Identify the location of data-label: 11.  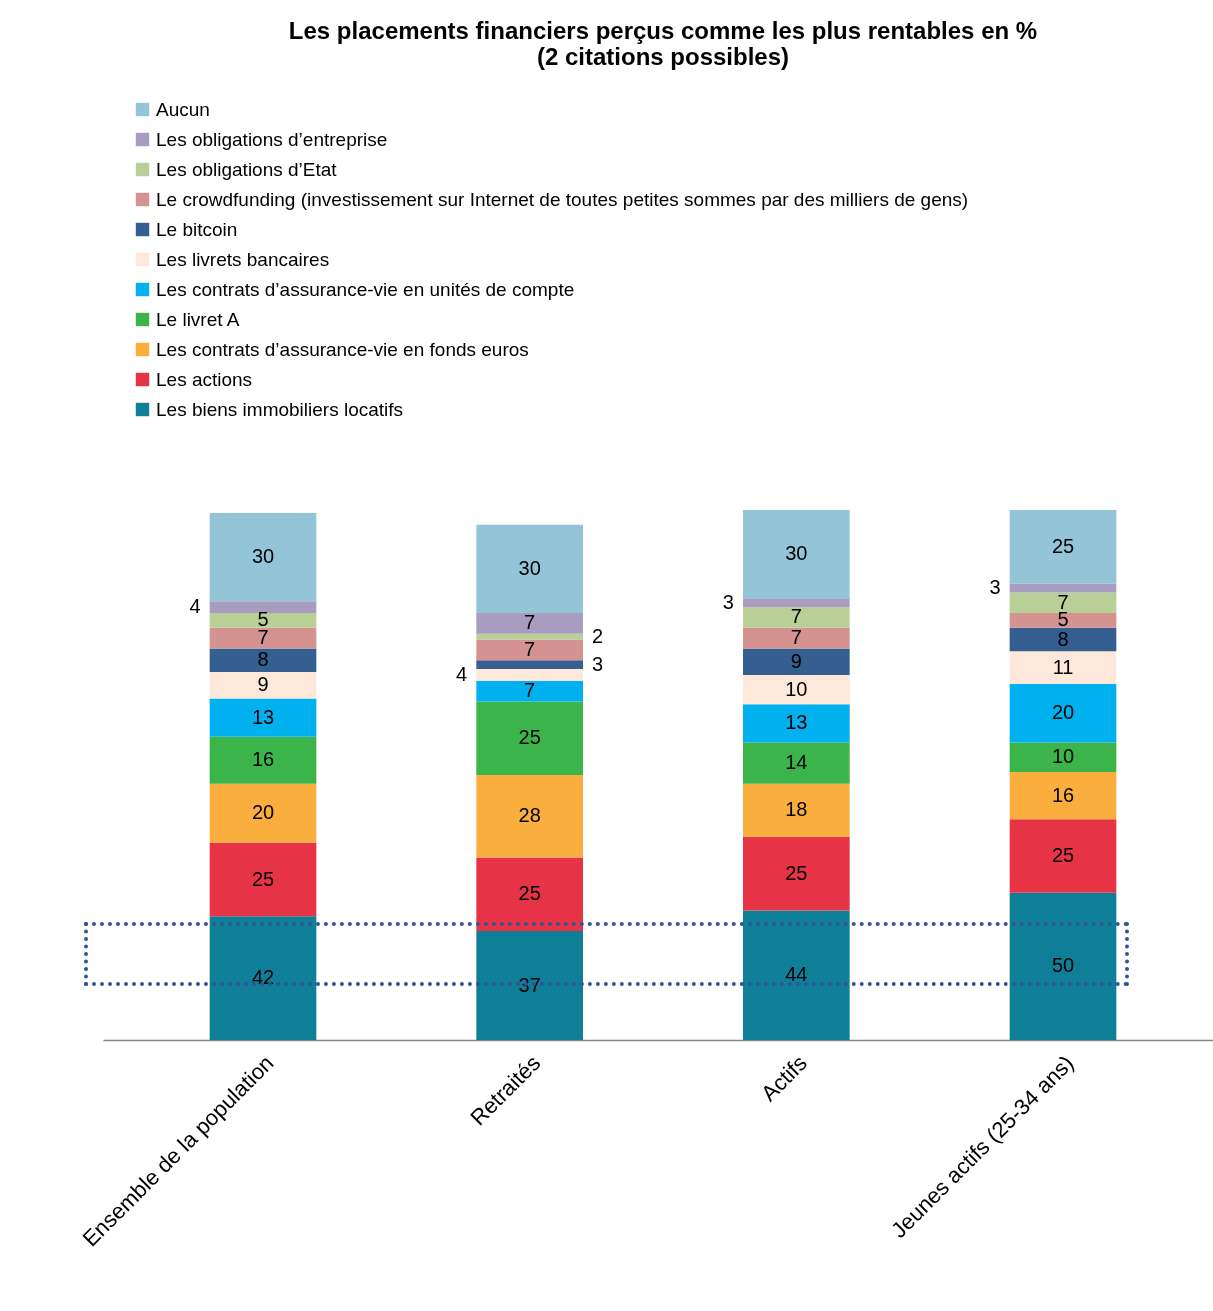
(1063, 666).